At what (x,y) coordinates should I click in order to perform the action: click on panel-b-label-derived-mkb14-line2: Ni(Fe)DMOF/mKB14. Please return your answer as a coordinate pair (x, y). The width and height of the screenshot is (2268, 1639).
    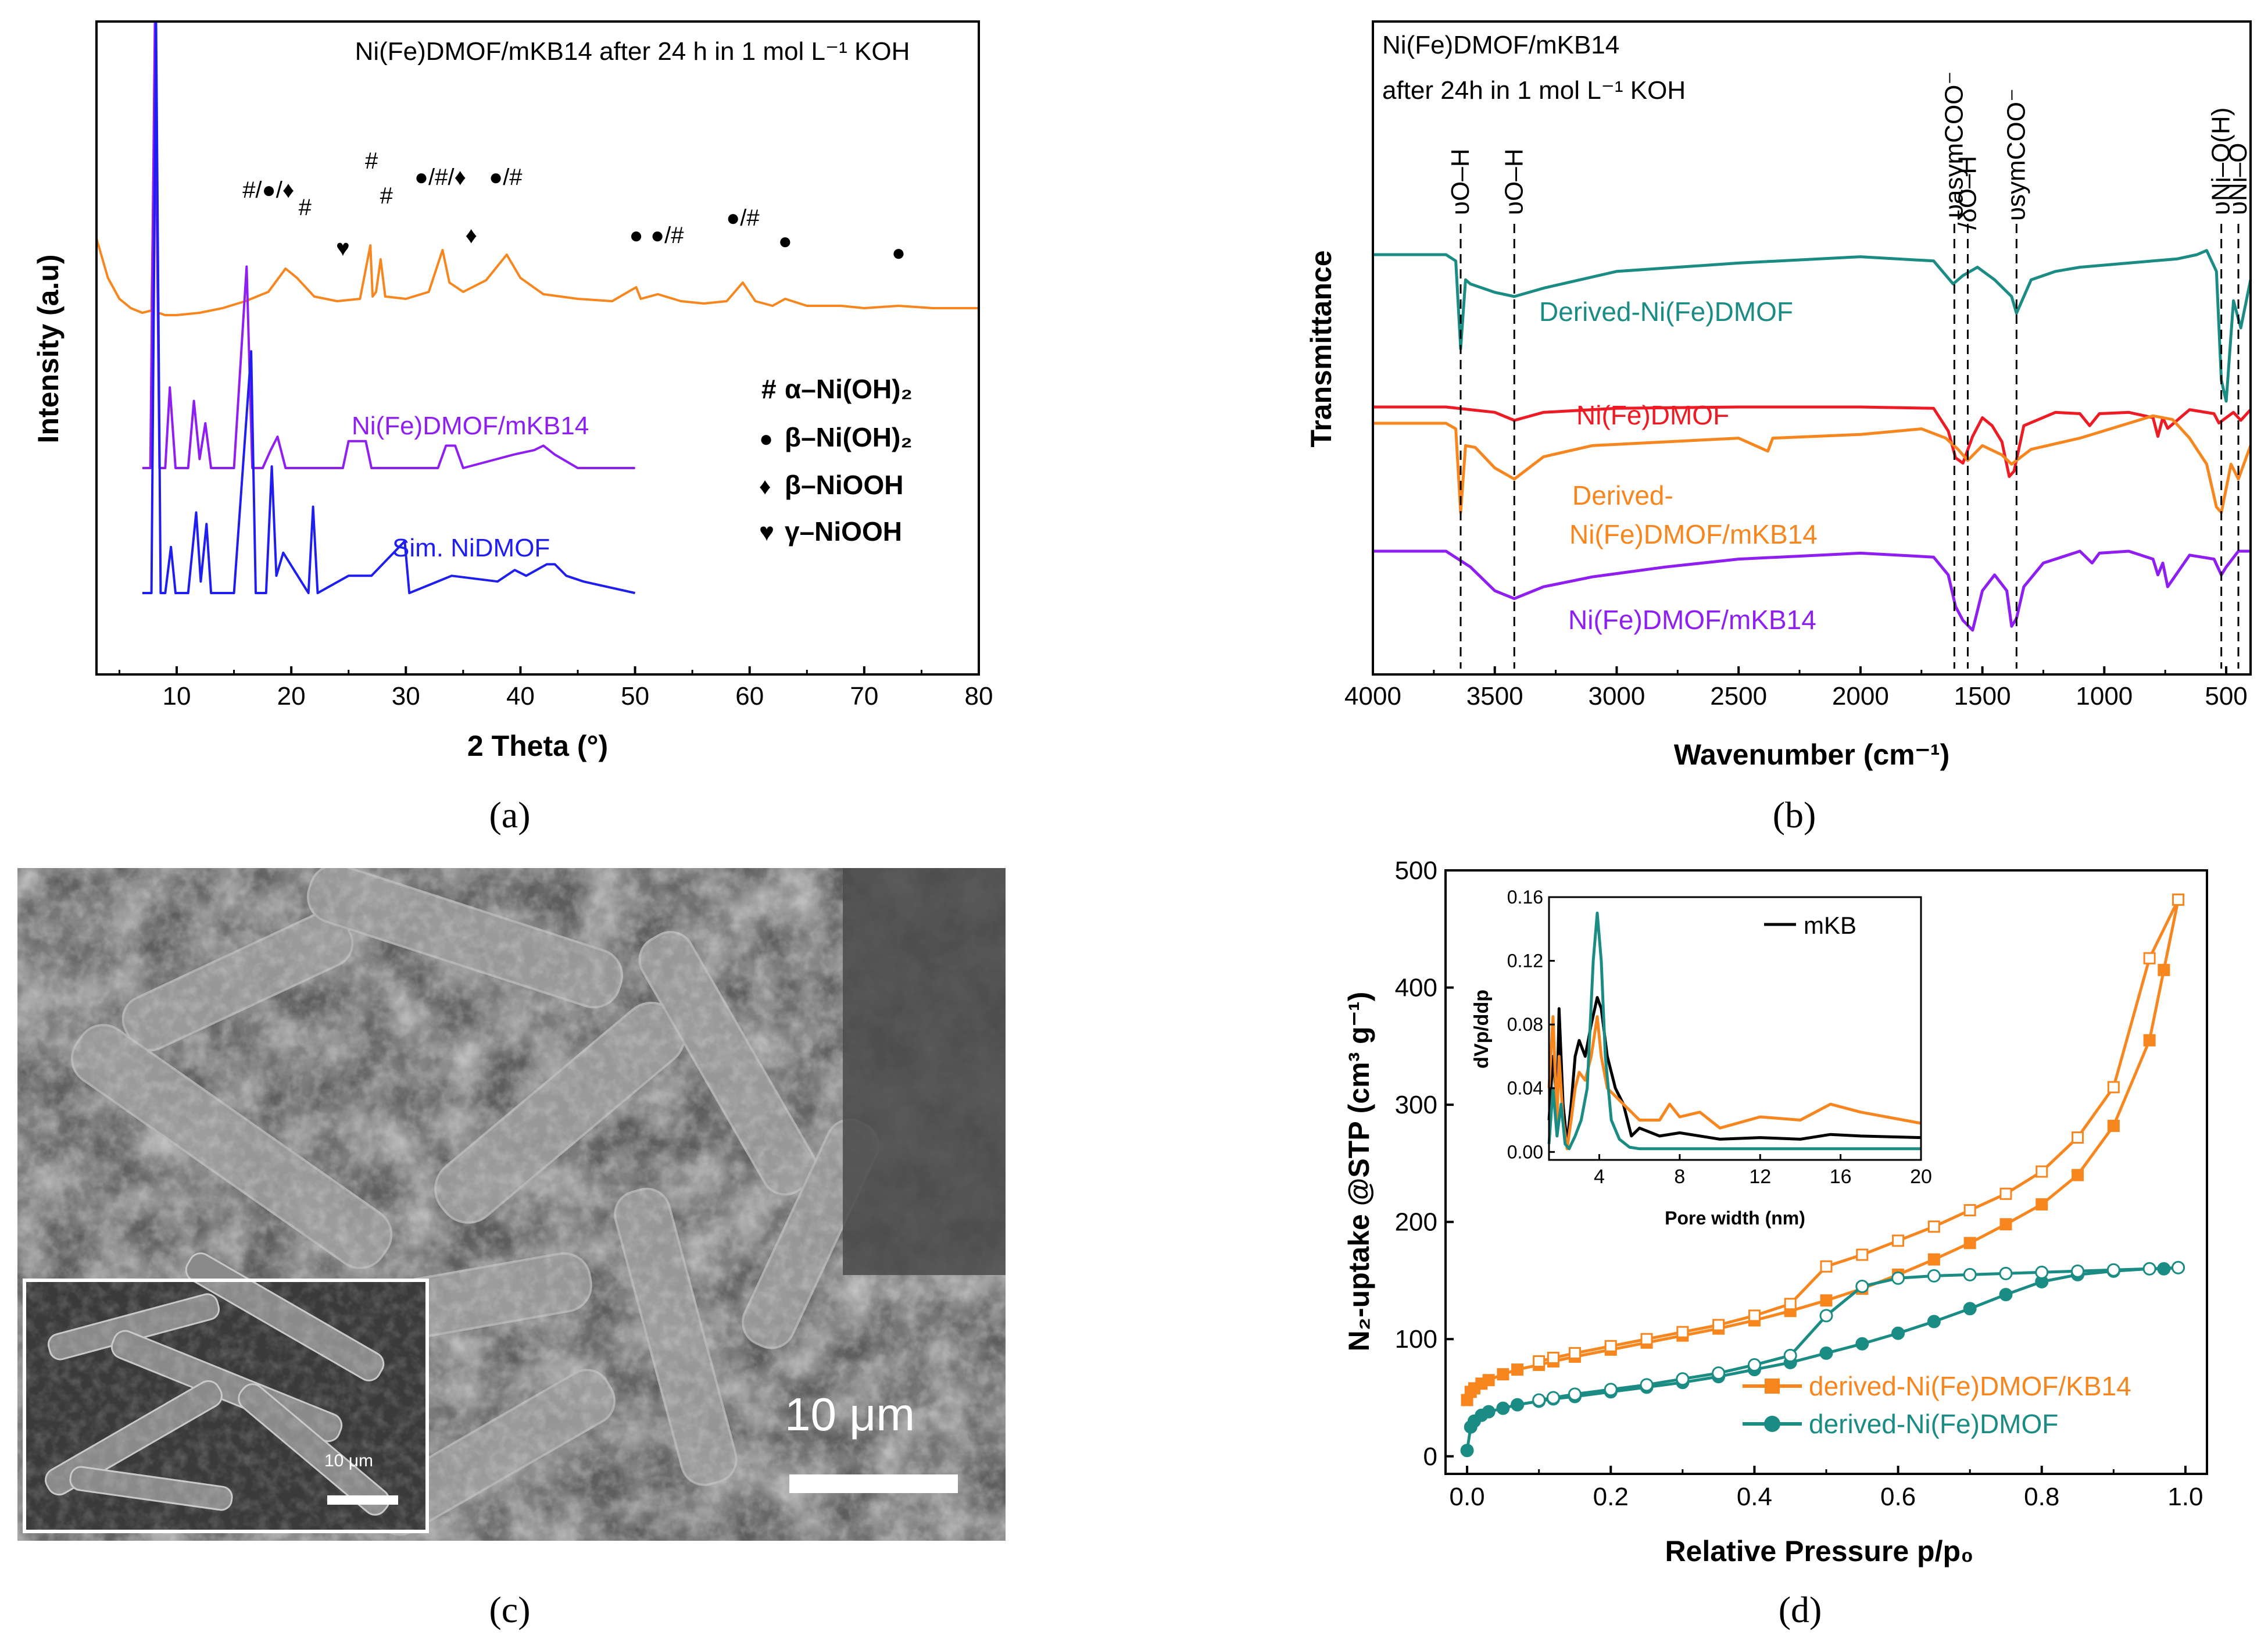
    Looking at the image, I should click on (1694, 534).